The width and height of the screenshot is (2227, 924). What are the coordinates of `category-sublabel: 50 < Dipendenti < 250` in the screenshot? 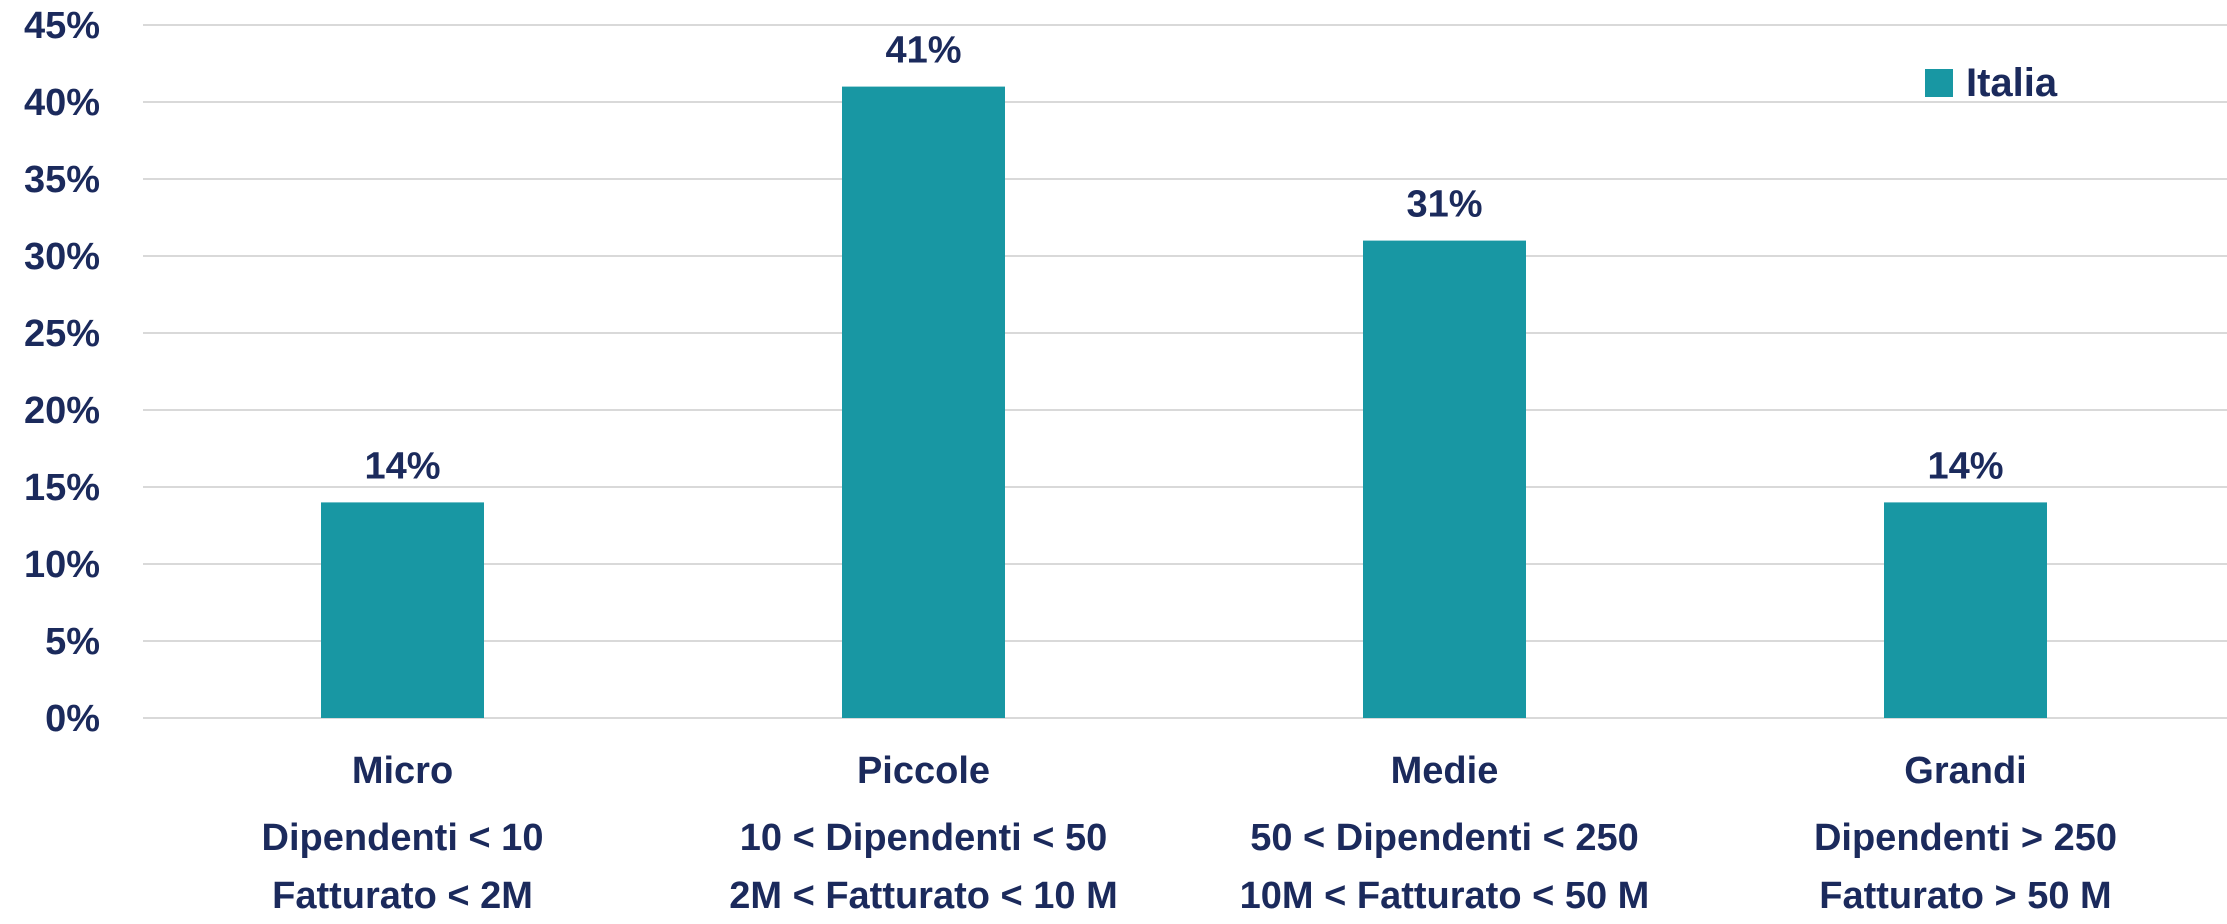 It's located at (1444, 838).